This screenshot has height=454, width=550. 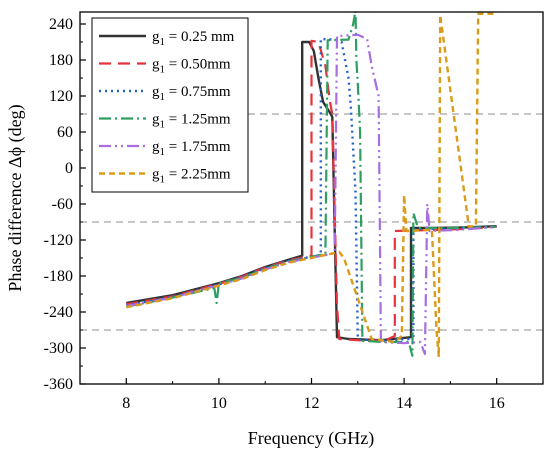 I want to click on legend-label-5: g1 = 2.25mm, so click(x=191, y=176).